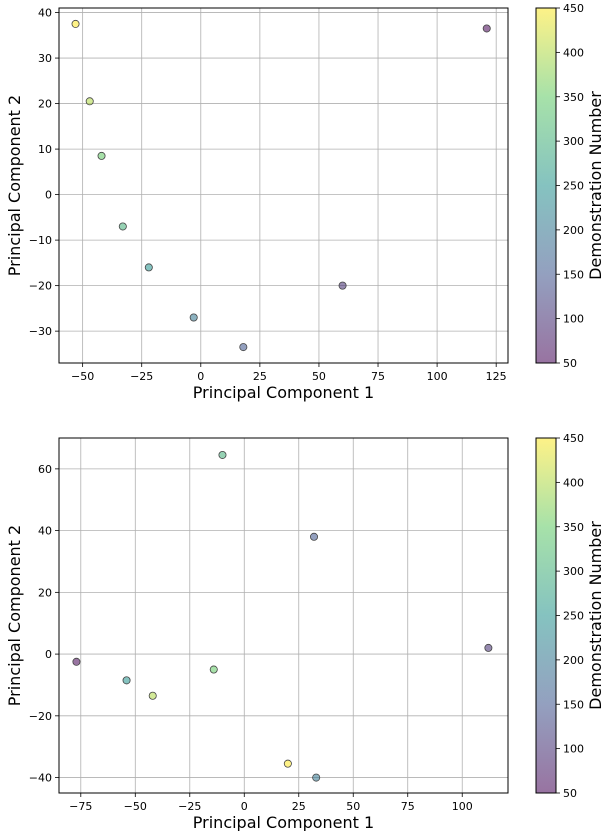 Image resolution: width=608 pixels, height=831 pixels. Describe the element at coordinates (496, 376) in the screenshot. I see `x-tick-label: 125` at that location.